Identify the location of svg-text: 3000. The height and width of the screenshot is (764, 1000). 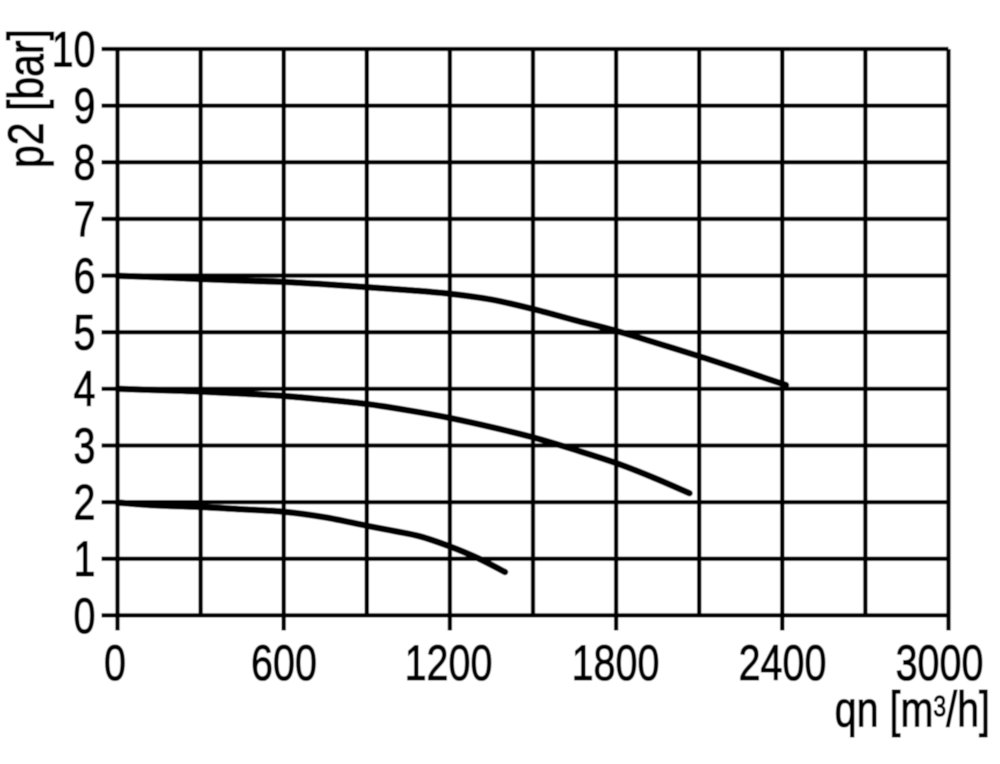
(940, 663).